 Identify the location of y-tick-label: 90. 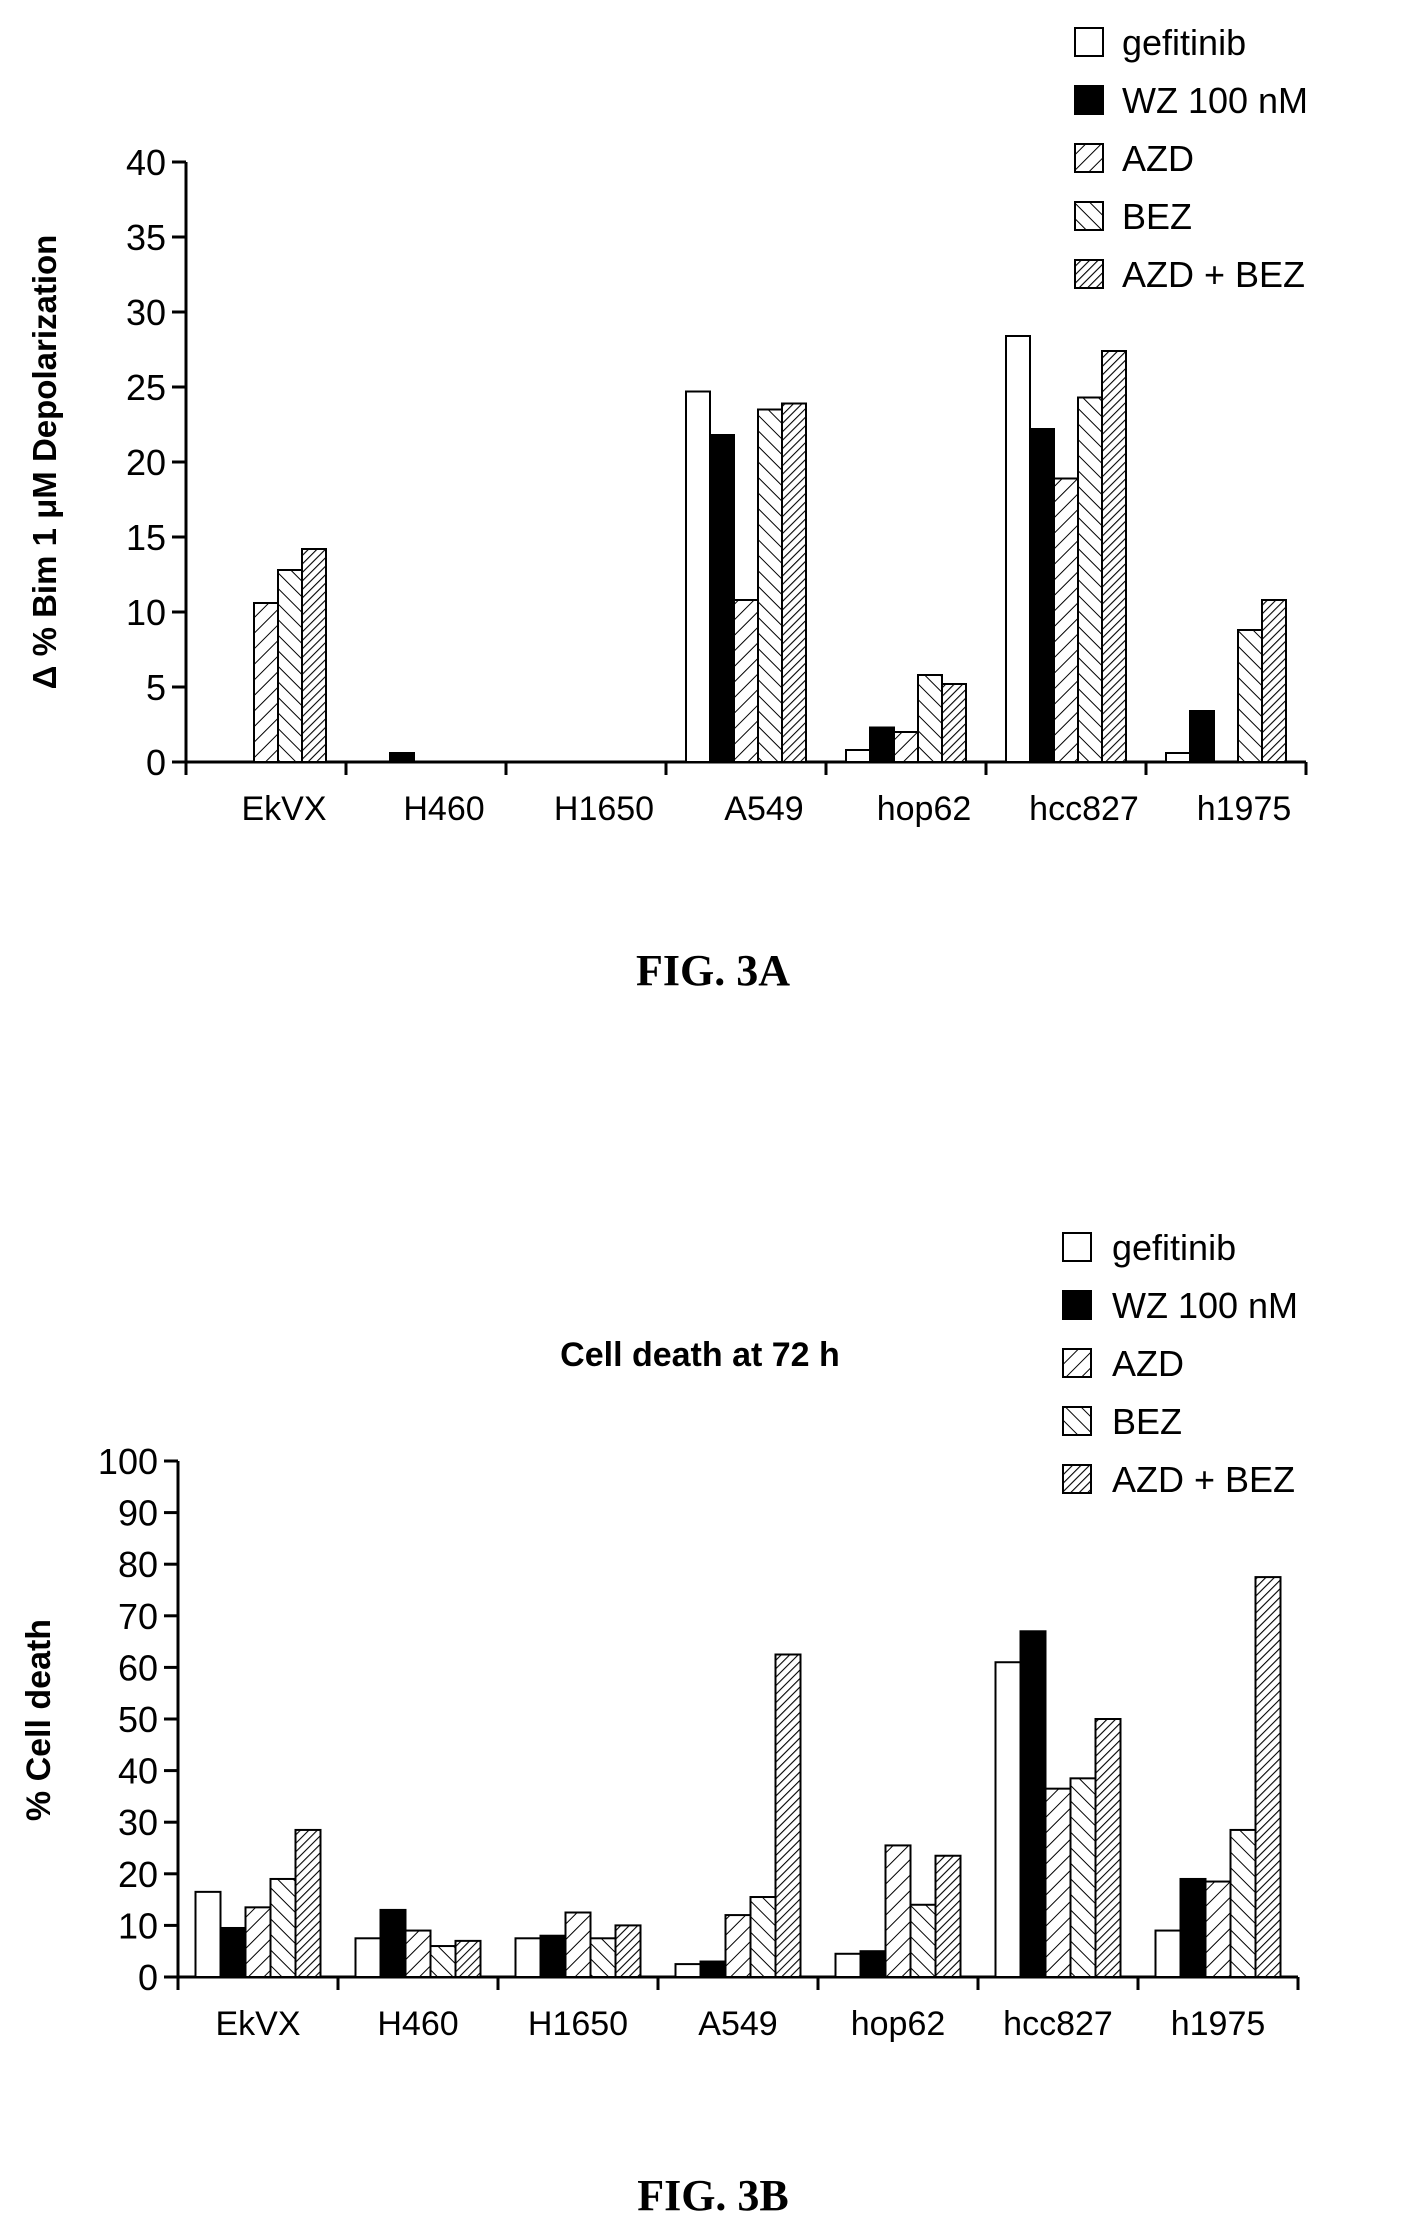
(138, 1513).